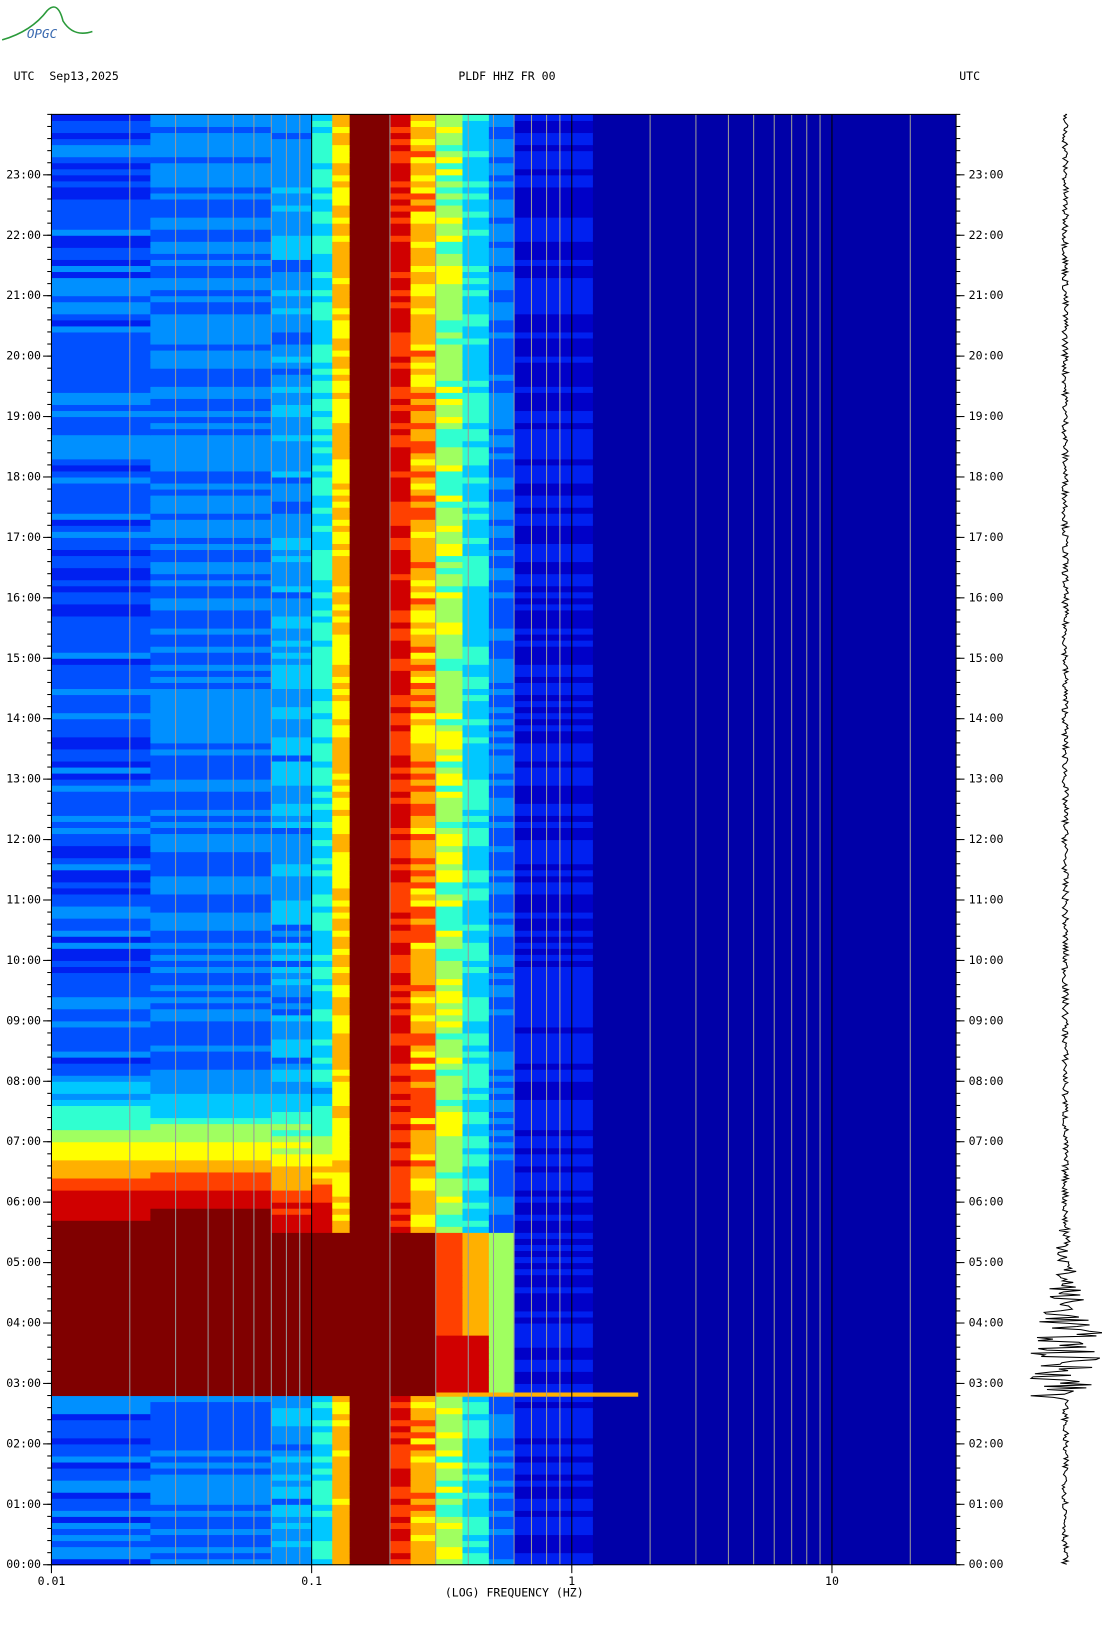 The image size is (1102, 1634). What do you see at coordinates (986, 899) in the screenshot?
I see `y-tick-label-right: 11:00` at bounding box center [986, 899].